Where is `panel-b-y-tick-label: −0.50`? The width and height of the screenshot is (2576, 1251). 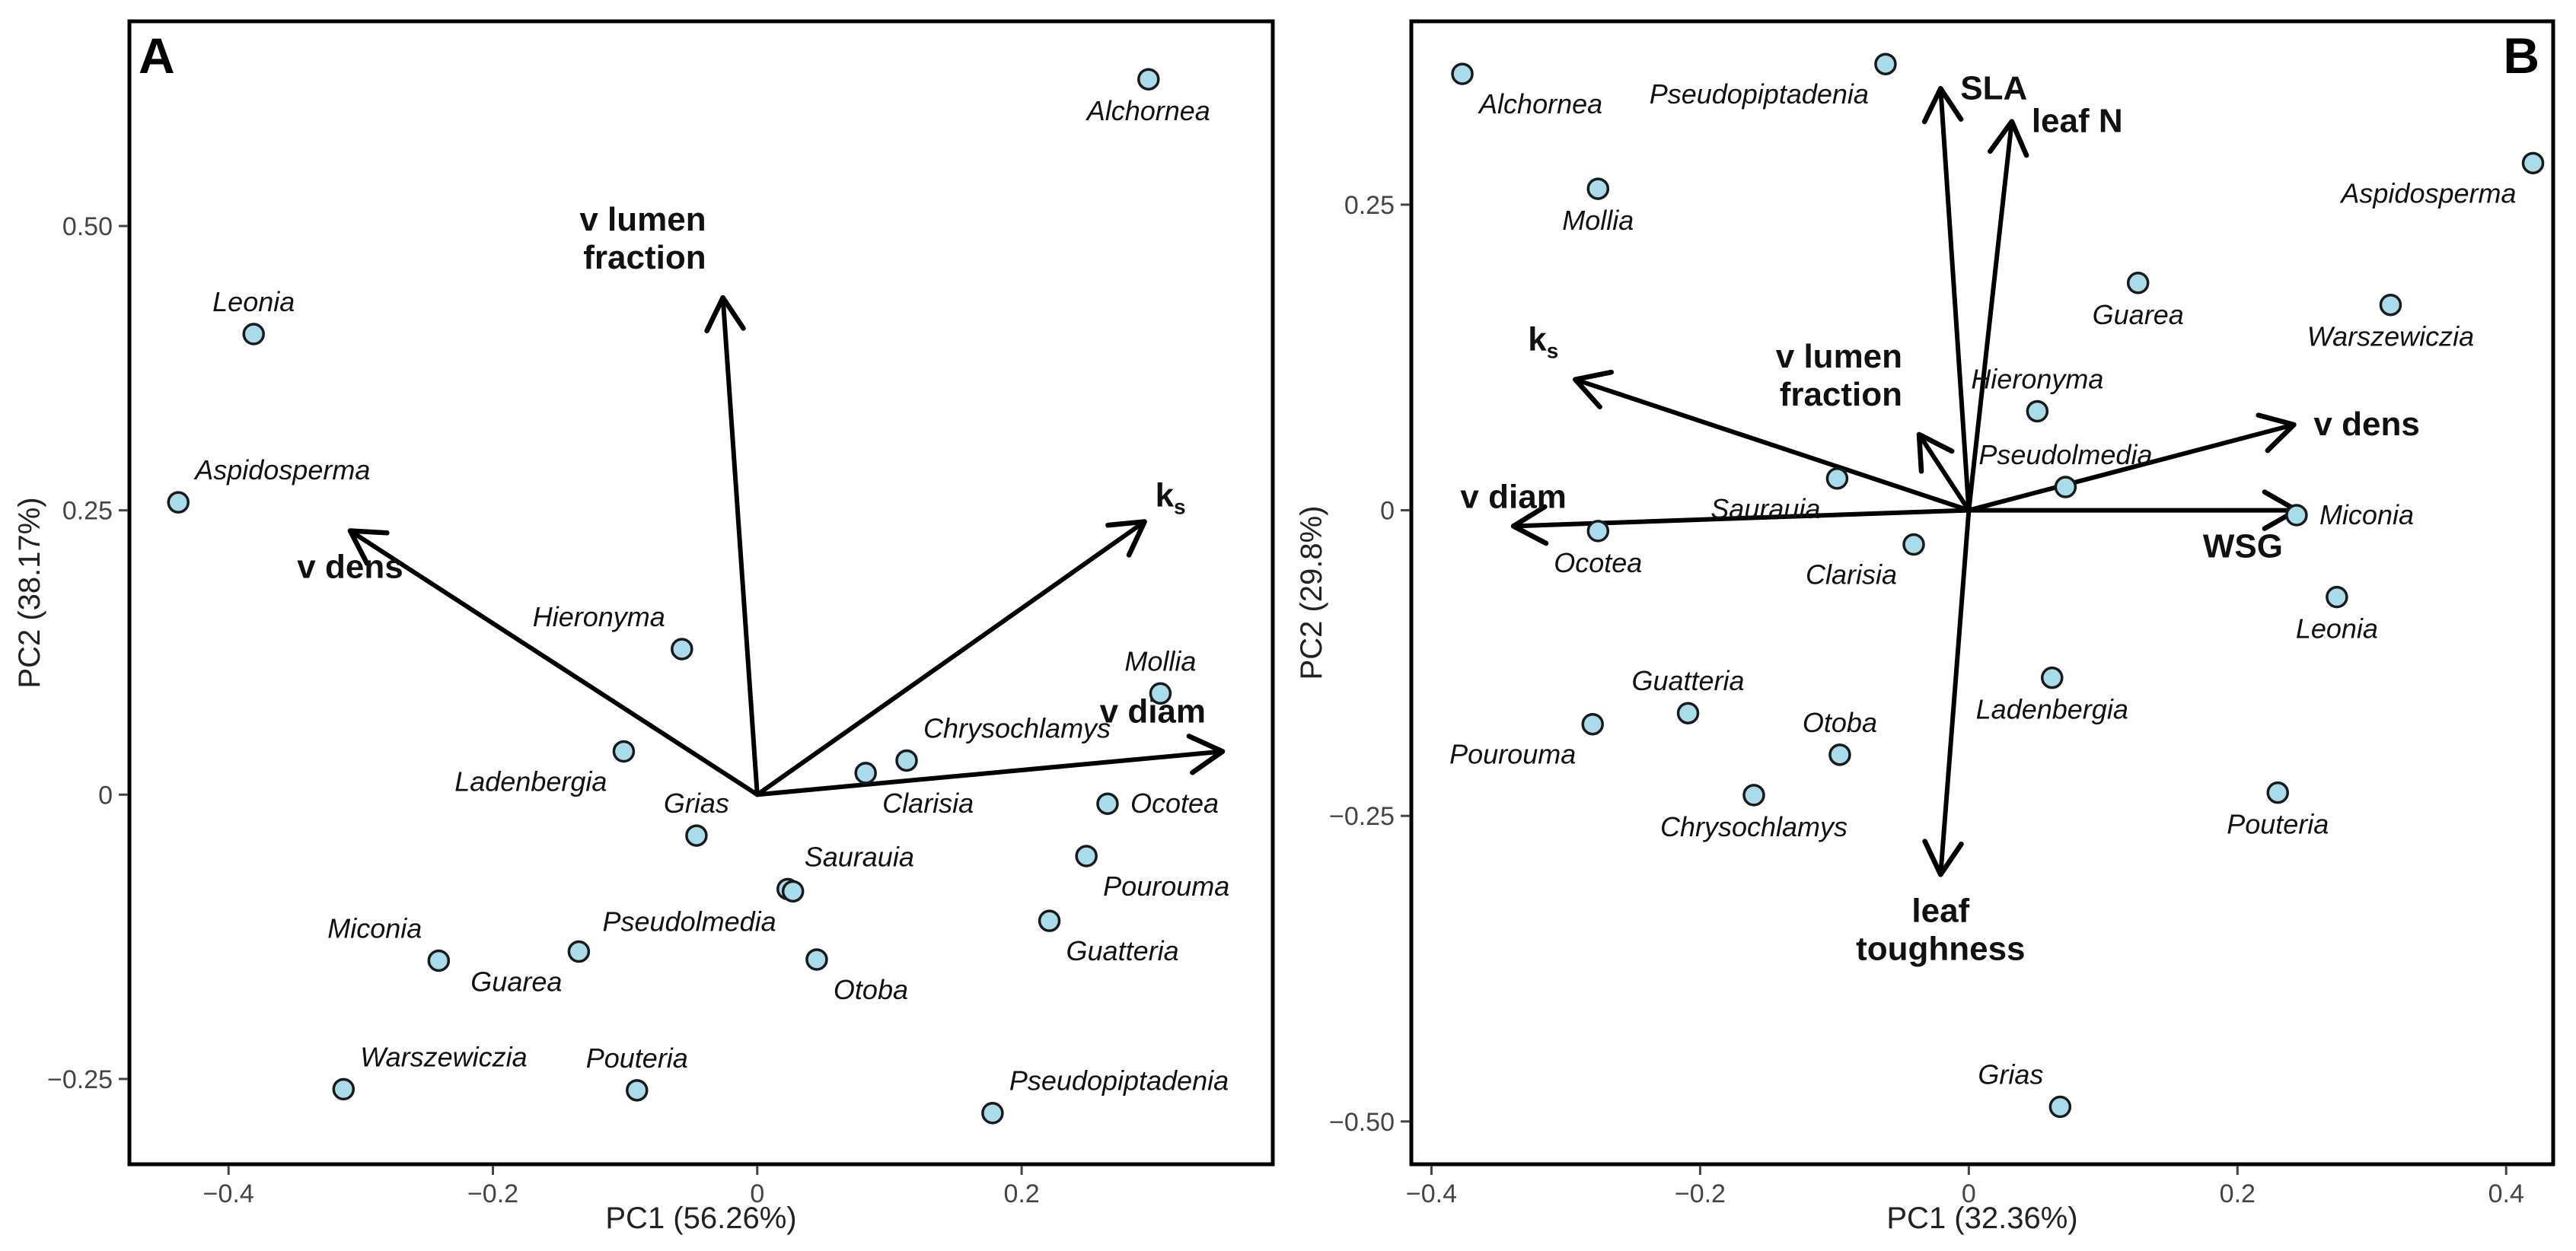
panel-b-y-tick-label: −0.50 is located at coordinates (1362, 1122).